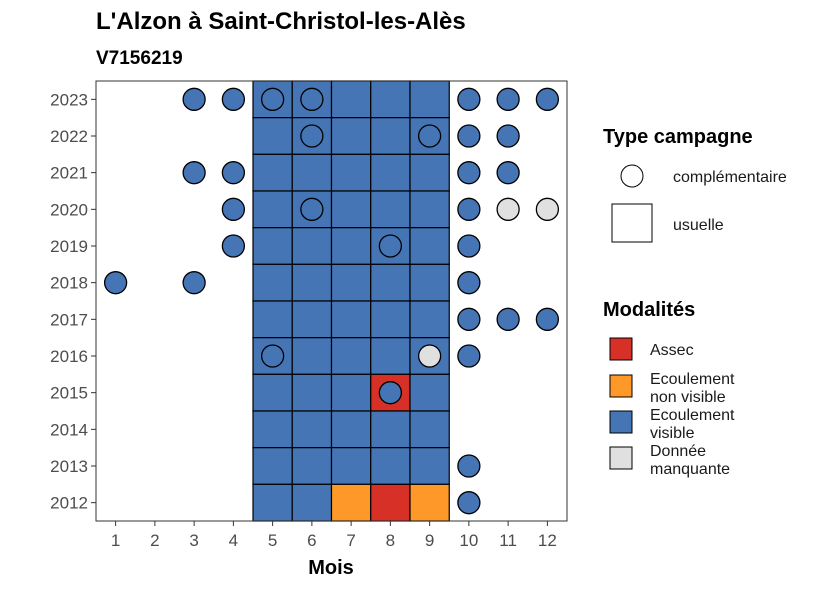 The width and height of the screenshot is (826, 590). Describe the element at coordinates (688, 397) in the screenshot. I see `legend-label-ecoulement_non_visible: non visible` at that location.